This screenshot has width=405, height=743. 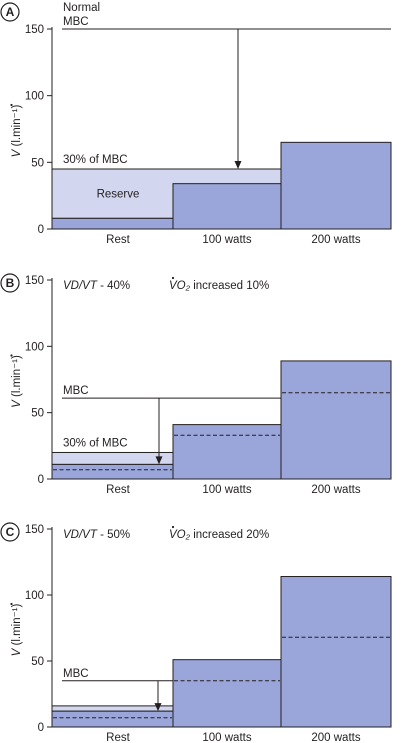 I want to click on annotation-vd-vt-suffix: - 40%, so click(x=113, y=286).